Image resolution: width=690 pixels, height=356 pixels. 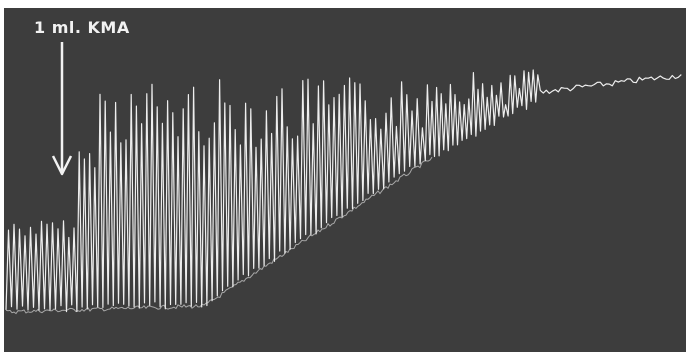 I want to click on down-arrow-icon, so click(x=62, y=109).